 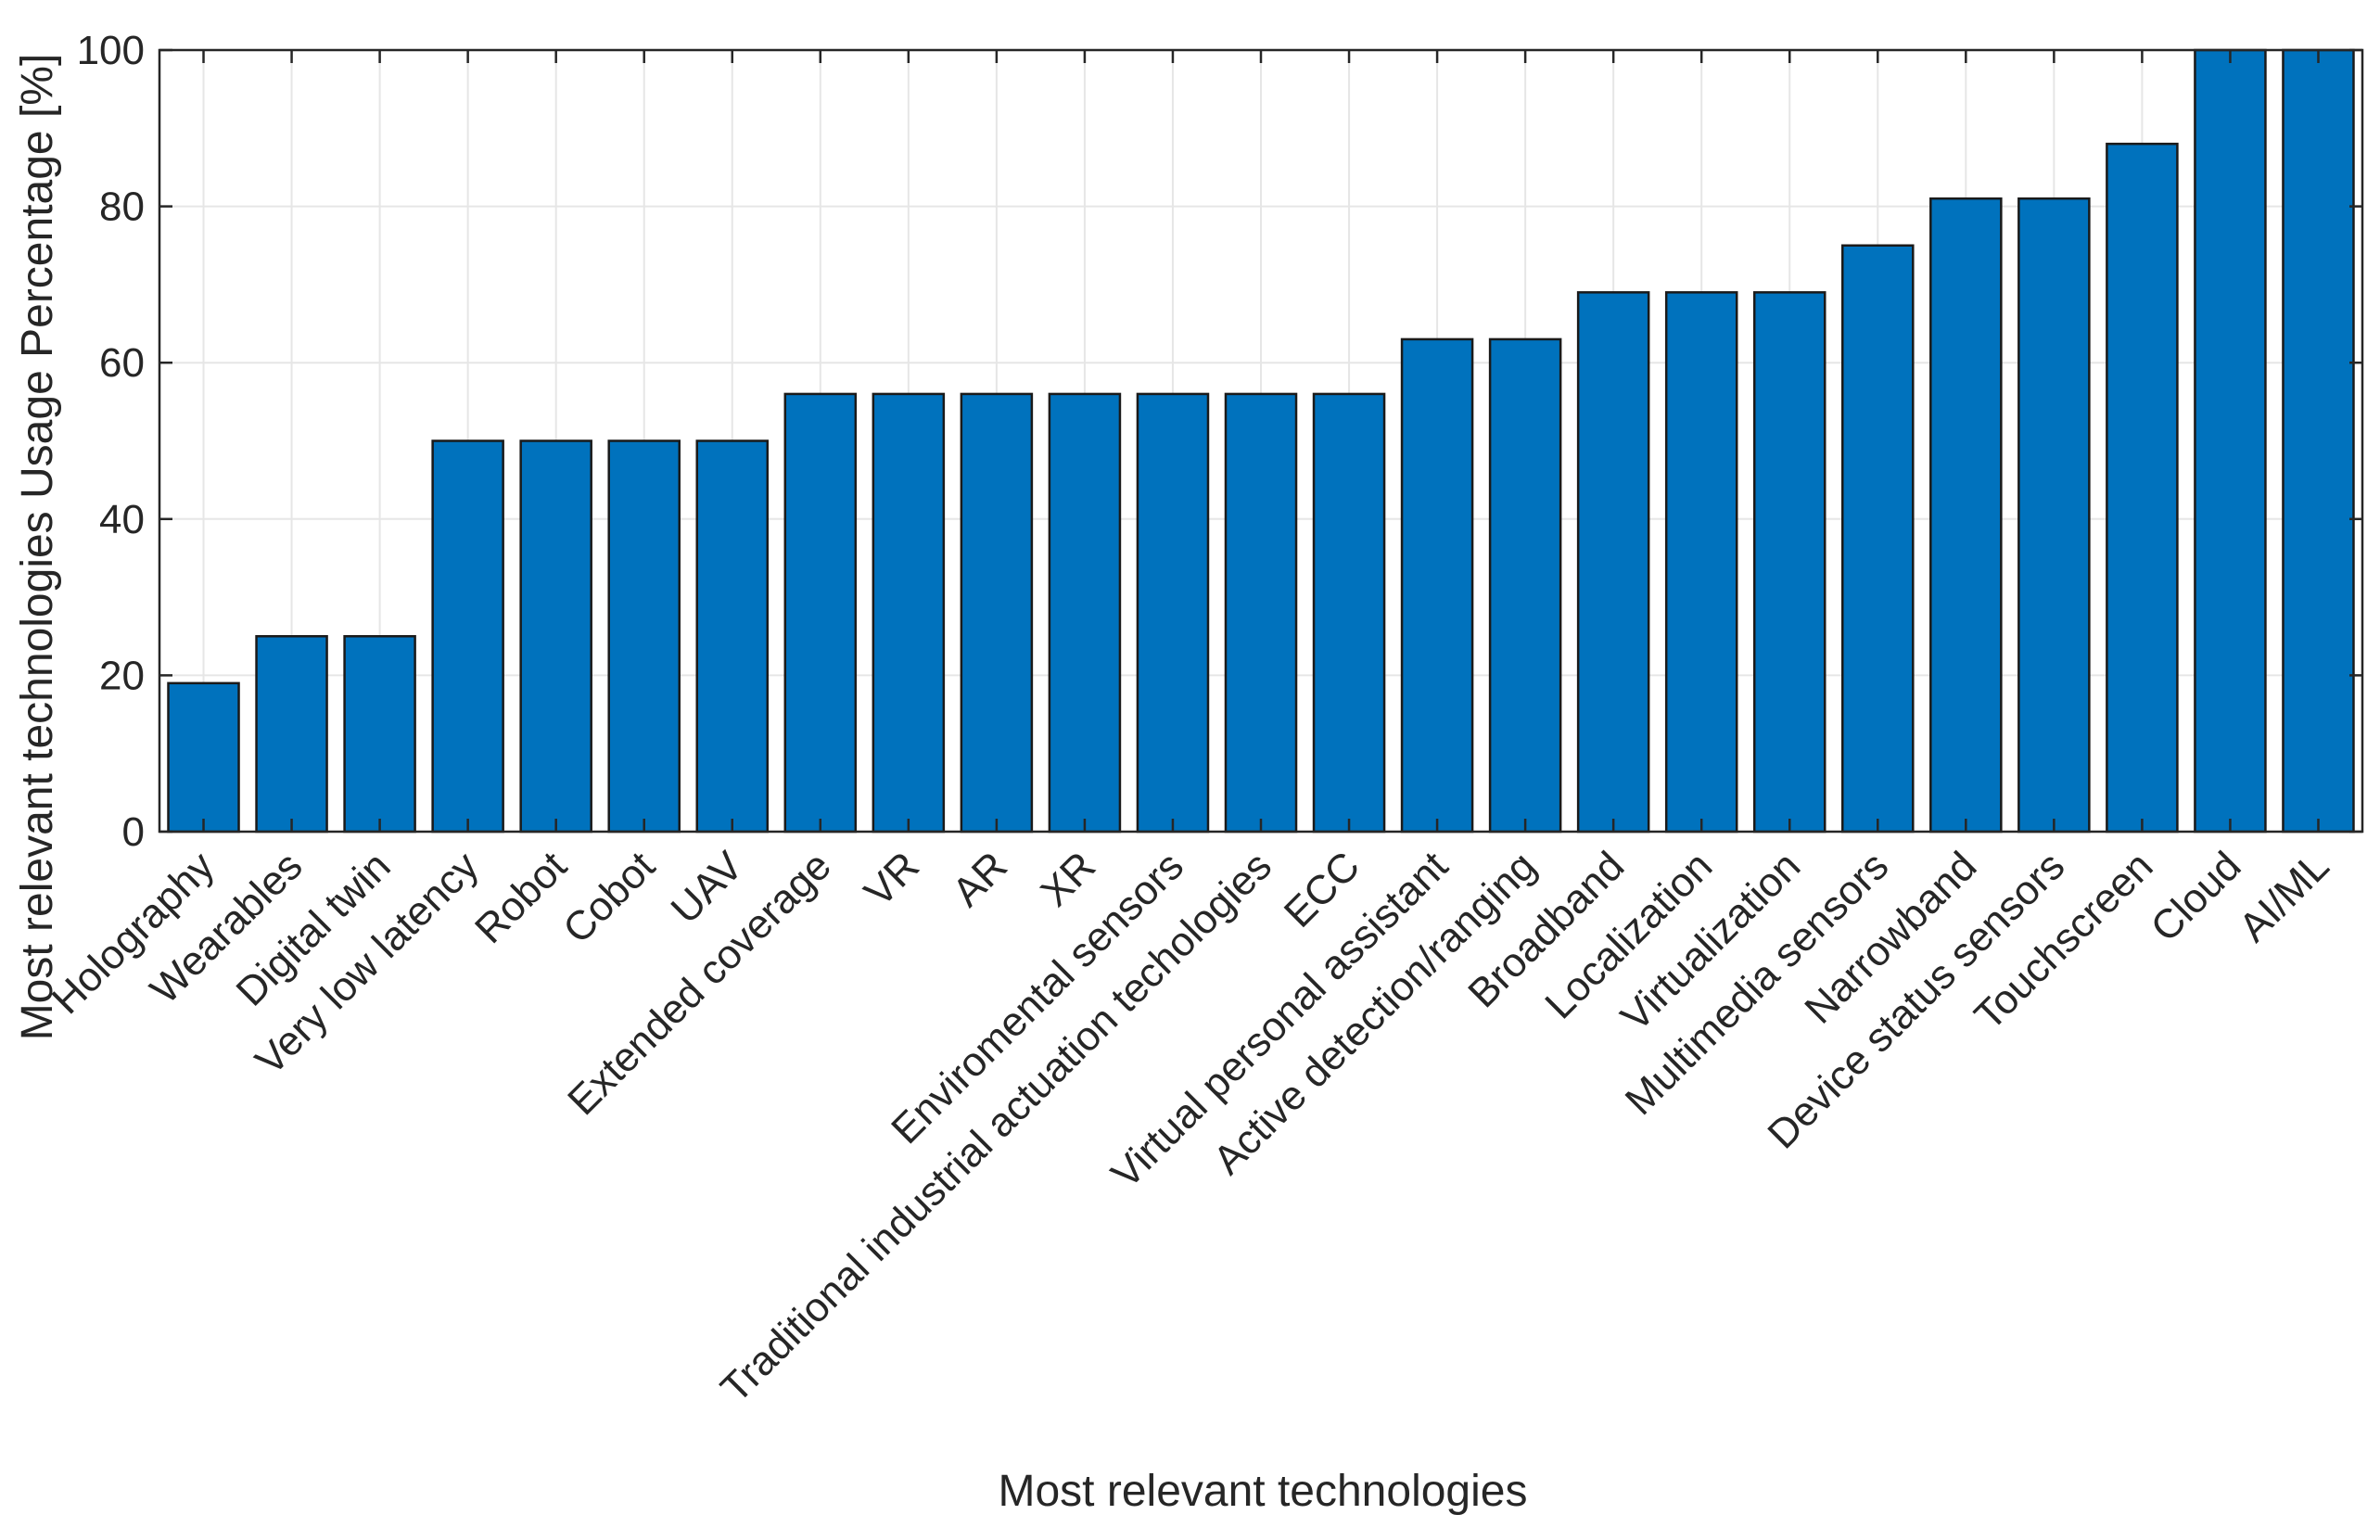 I want to click on bar-wearables, so click(x=291, y=734).